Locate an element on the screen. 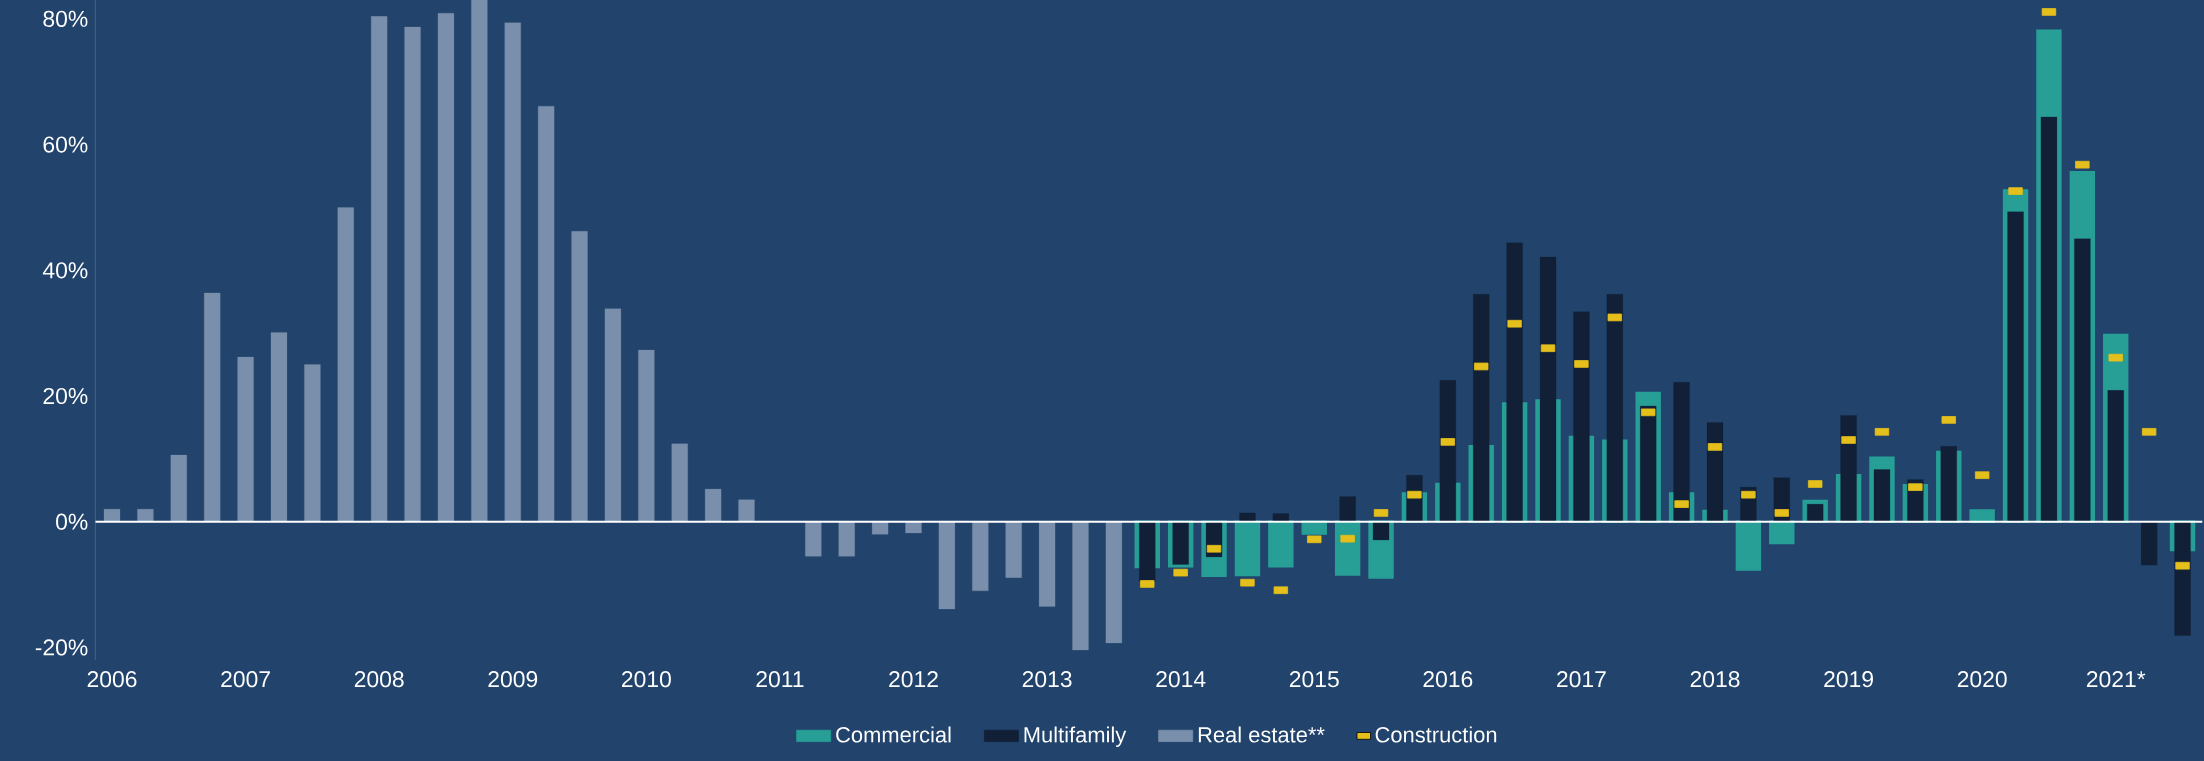 The image size is (2204, 761). x-tick-label: 2014 is located at coordinates (1181, 679).